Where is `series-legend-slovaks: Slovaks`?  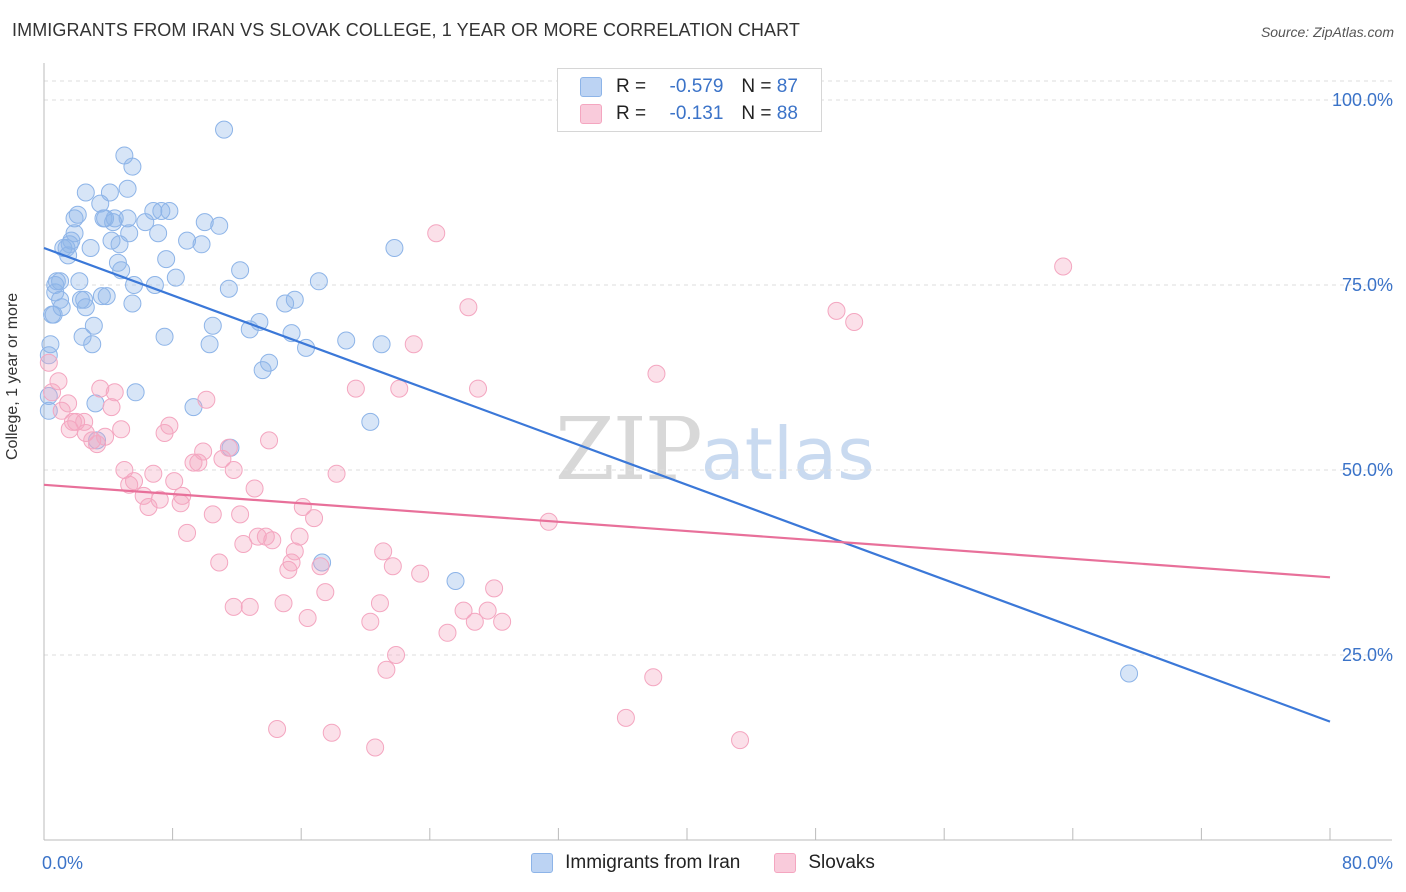 series-legend-slovaks: Slovaks is located at coordinates (824, 863).